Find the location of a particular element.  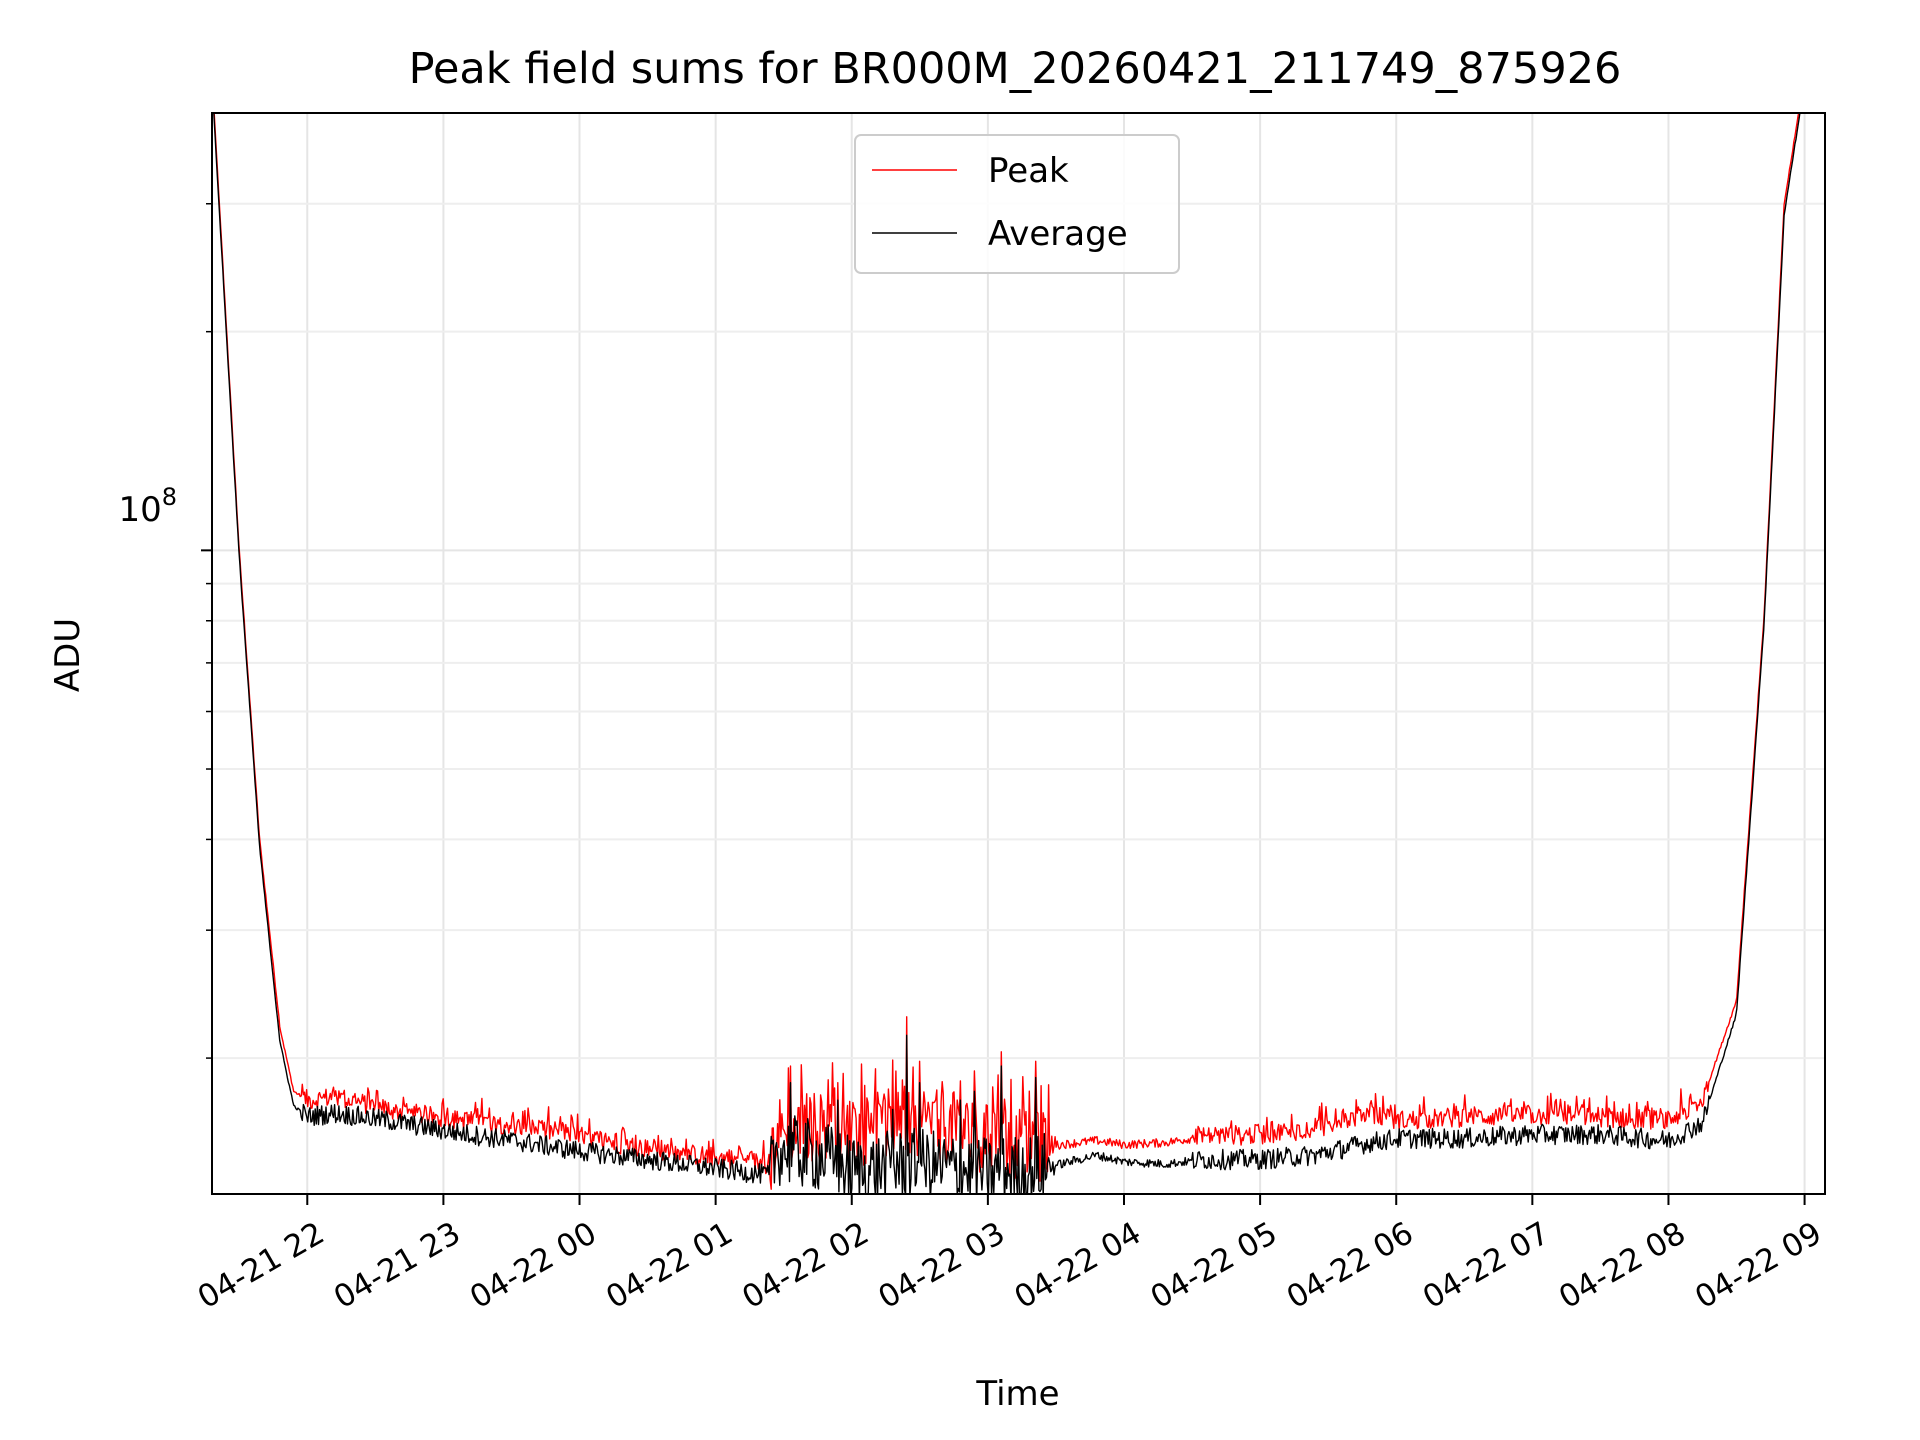

y-axis-label: ADU is located at coordinates (68, 655).